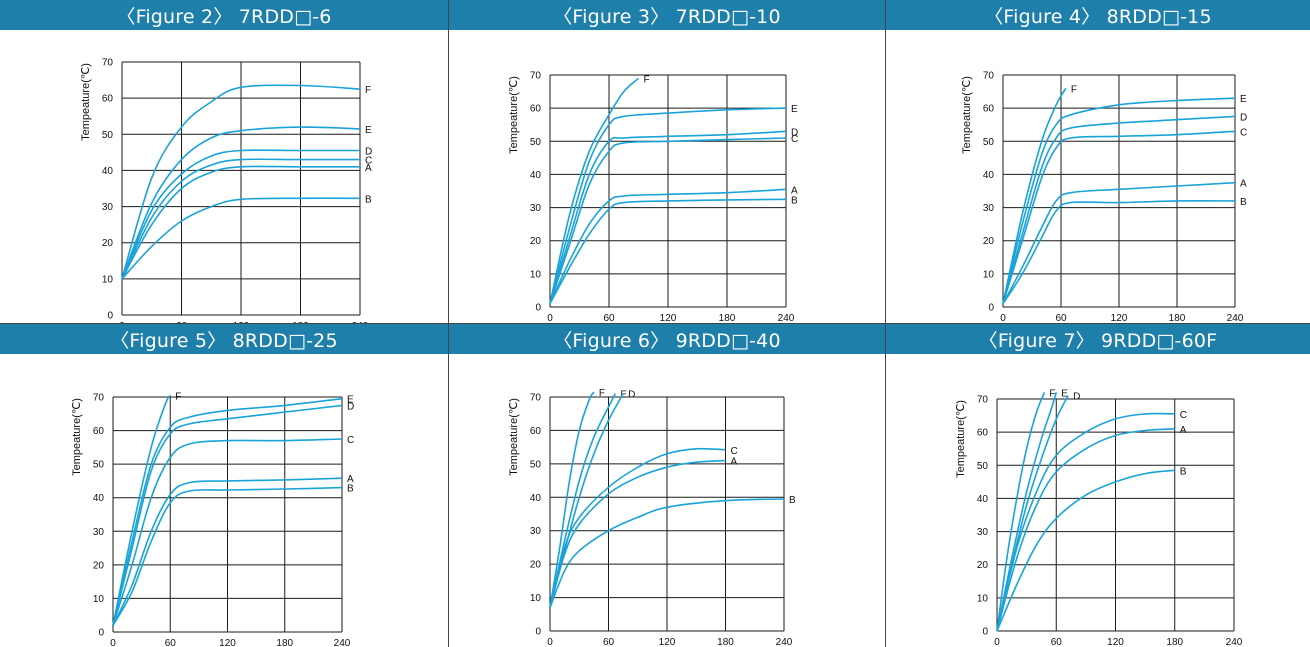 Image resolution: width=1310 pixels, height=647 pixels. Describe the element at coordinates (655, 323) in the screenshot. I see `divider-horizontal` at that location.